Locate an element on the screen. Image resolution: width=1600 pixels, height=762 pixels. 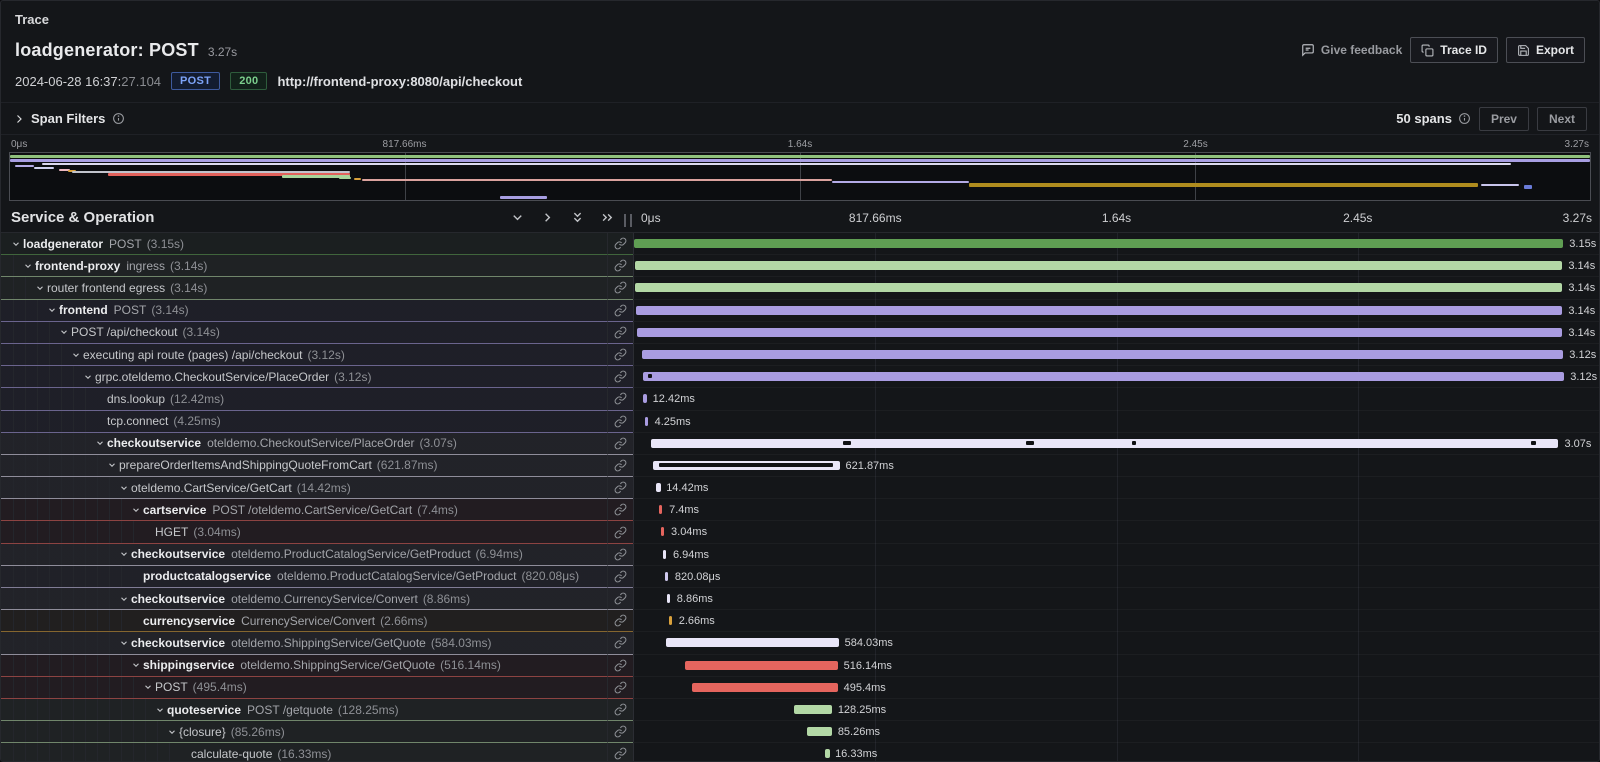
span-timeline: 16.33ms is located at coordinates (1116, 752).